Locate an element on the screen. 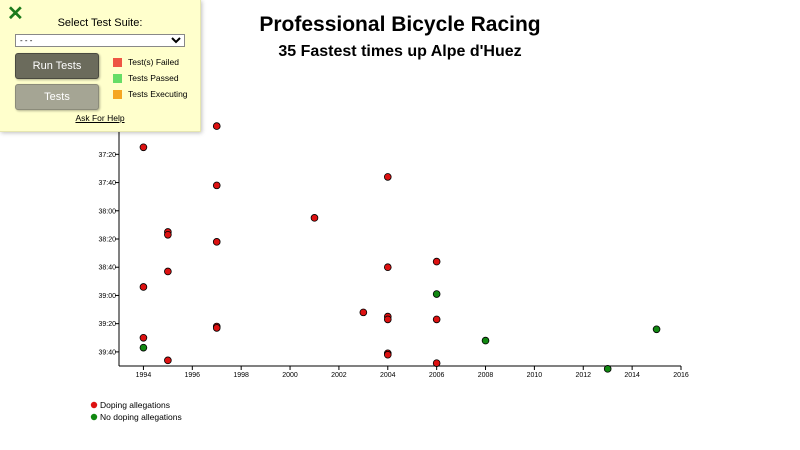  y-tick-label: 38:00 is located at coordinates (107, 211).